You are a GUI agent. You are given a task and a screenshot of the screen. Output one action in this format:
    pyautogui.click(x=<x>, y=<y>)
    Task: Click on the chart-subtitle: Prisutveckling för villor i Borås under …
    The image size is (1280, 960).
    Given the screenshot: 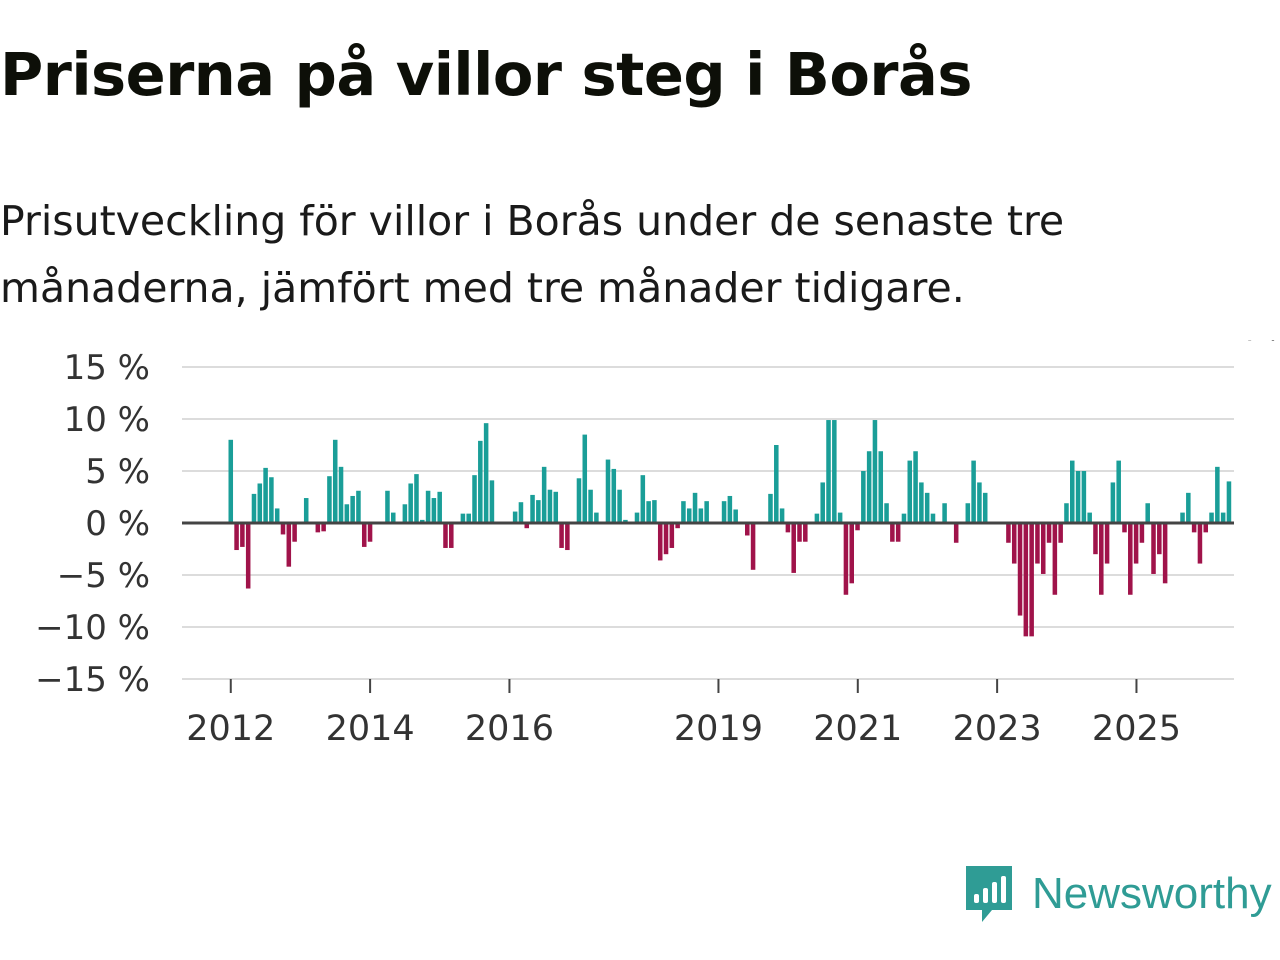 What is the action you would take?
    pyautogui.click(x=532, y=254)
    